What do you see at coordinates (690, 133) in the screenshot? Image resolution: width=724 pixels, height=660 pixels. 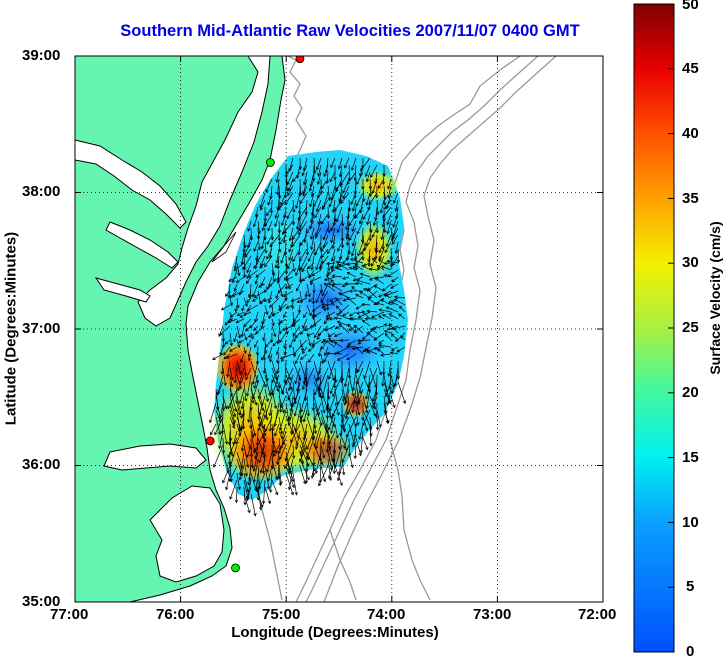 I see `colorbar-tick-label: 40` at bounding box center [690, 133].